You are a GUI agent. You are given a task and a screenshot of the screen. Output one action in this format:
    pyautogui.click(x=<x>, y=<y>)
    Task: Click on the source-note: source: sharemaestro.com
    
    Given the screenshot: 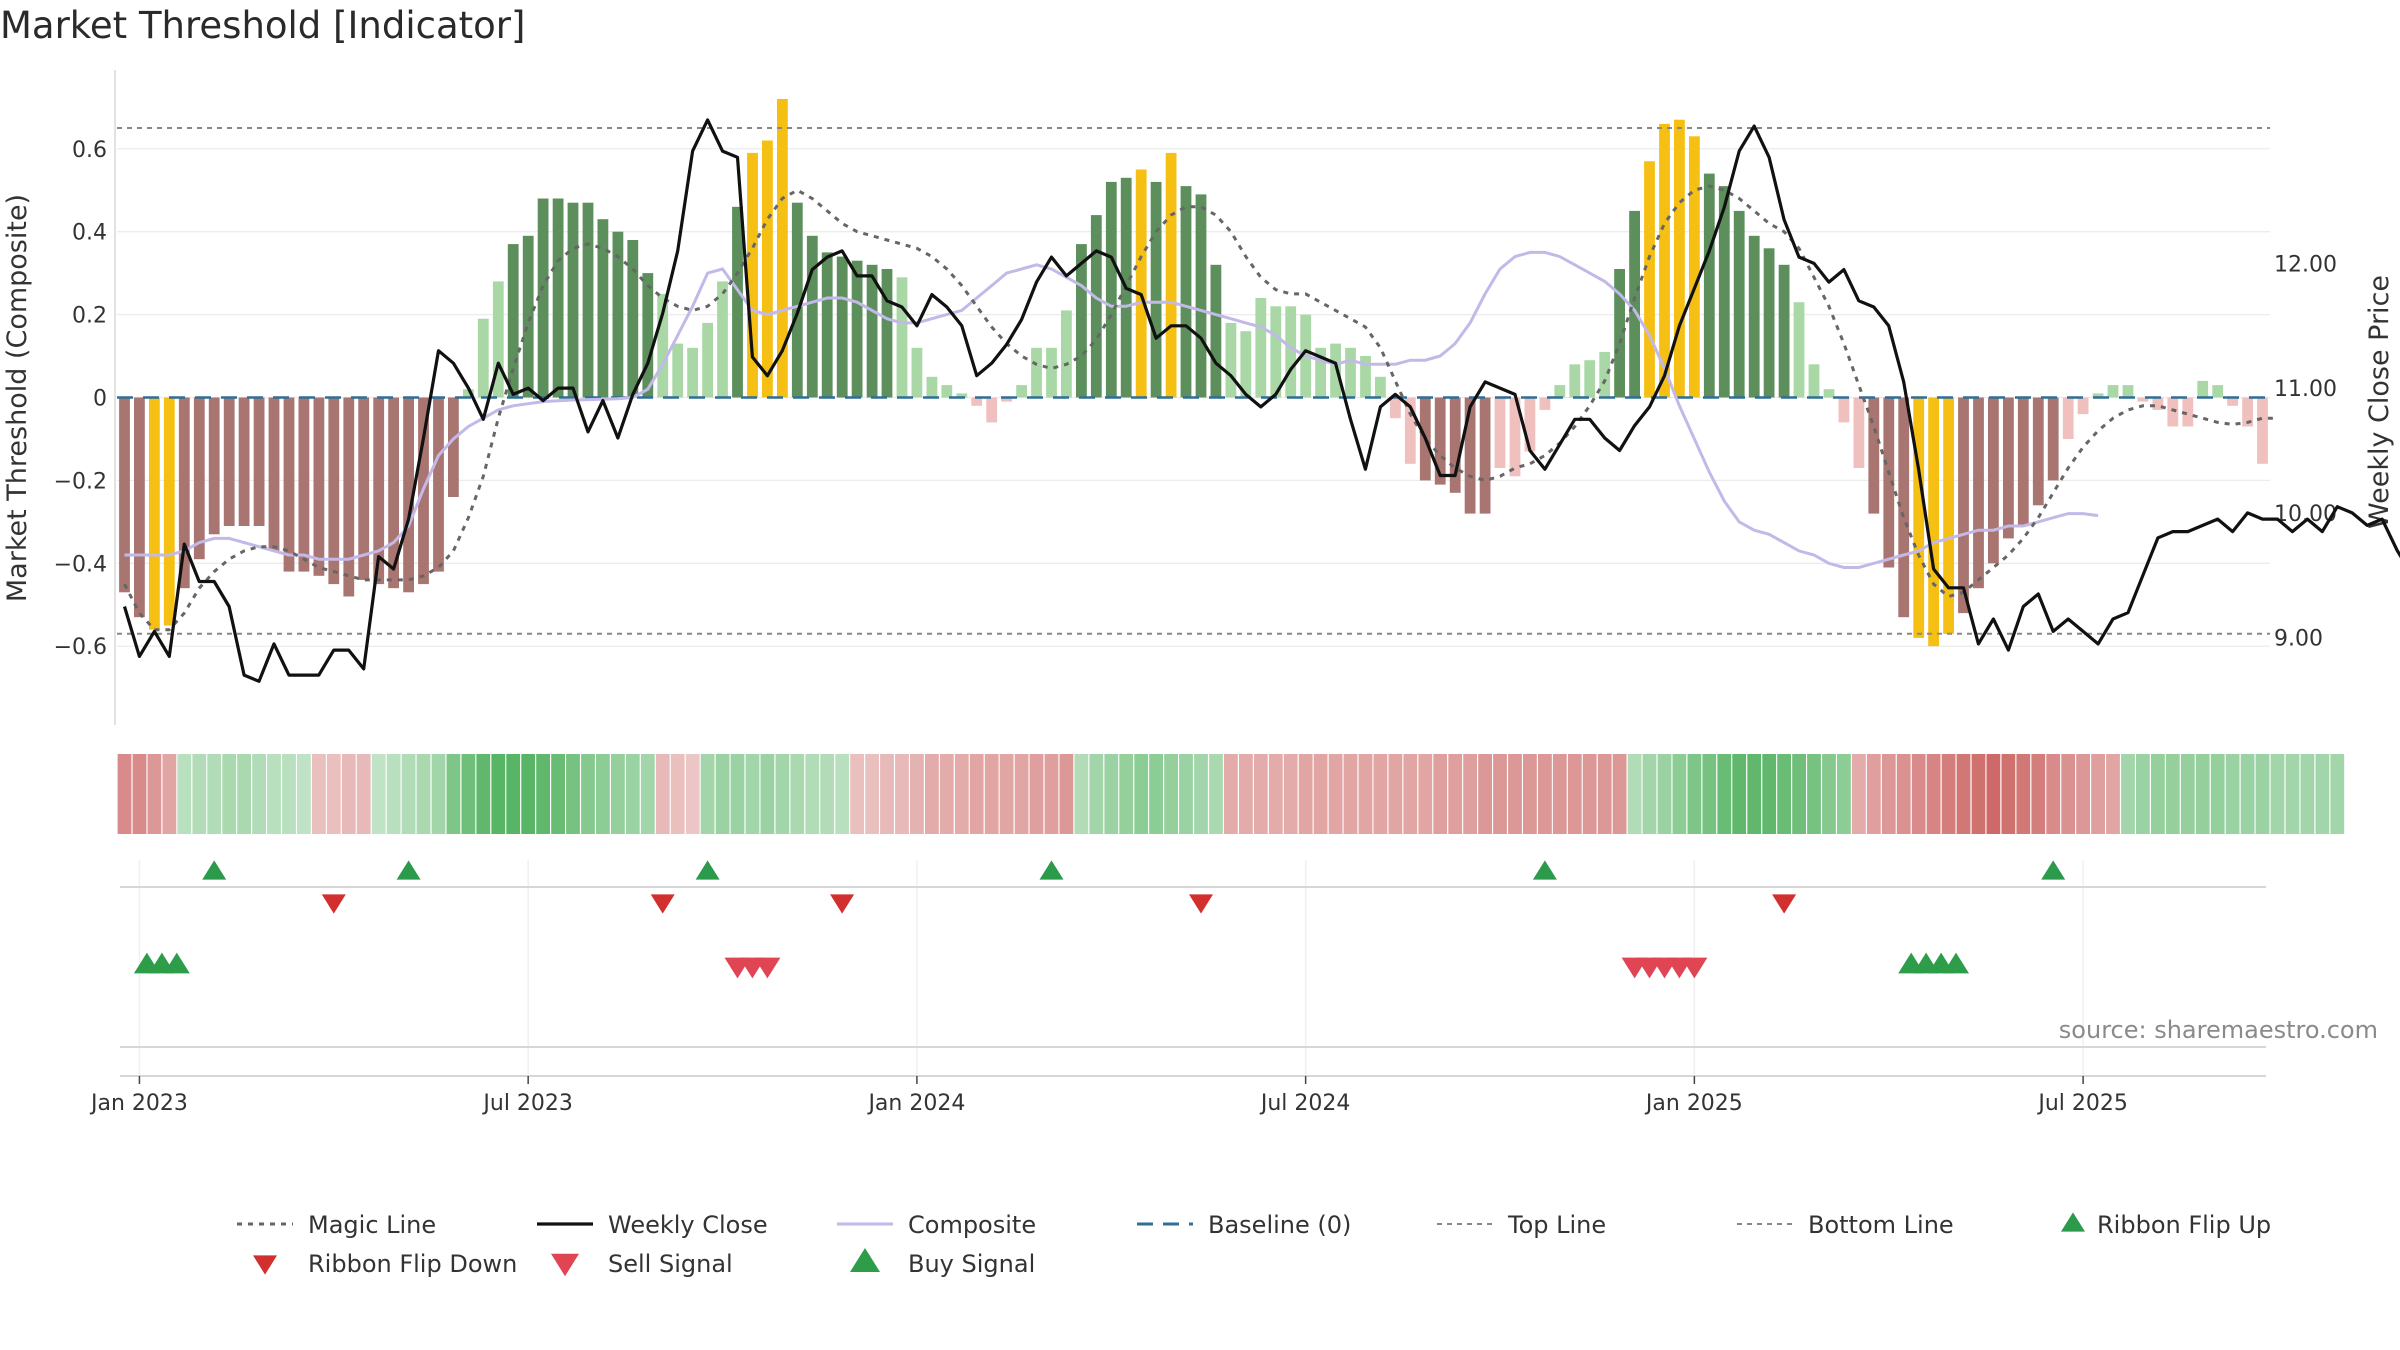 What is the action you would take?
    pyautogui.click(x=2218, y=1030)
    